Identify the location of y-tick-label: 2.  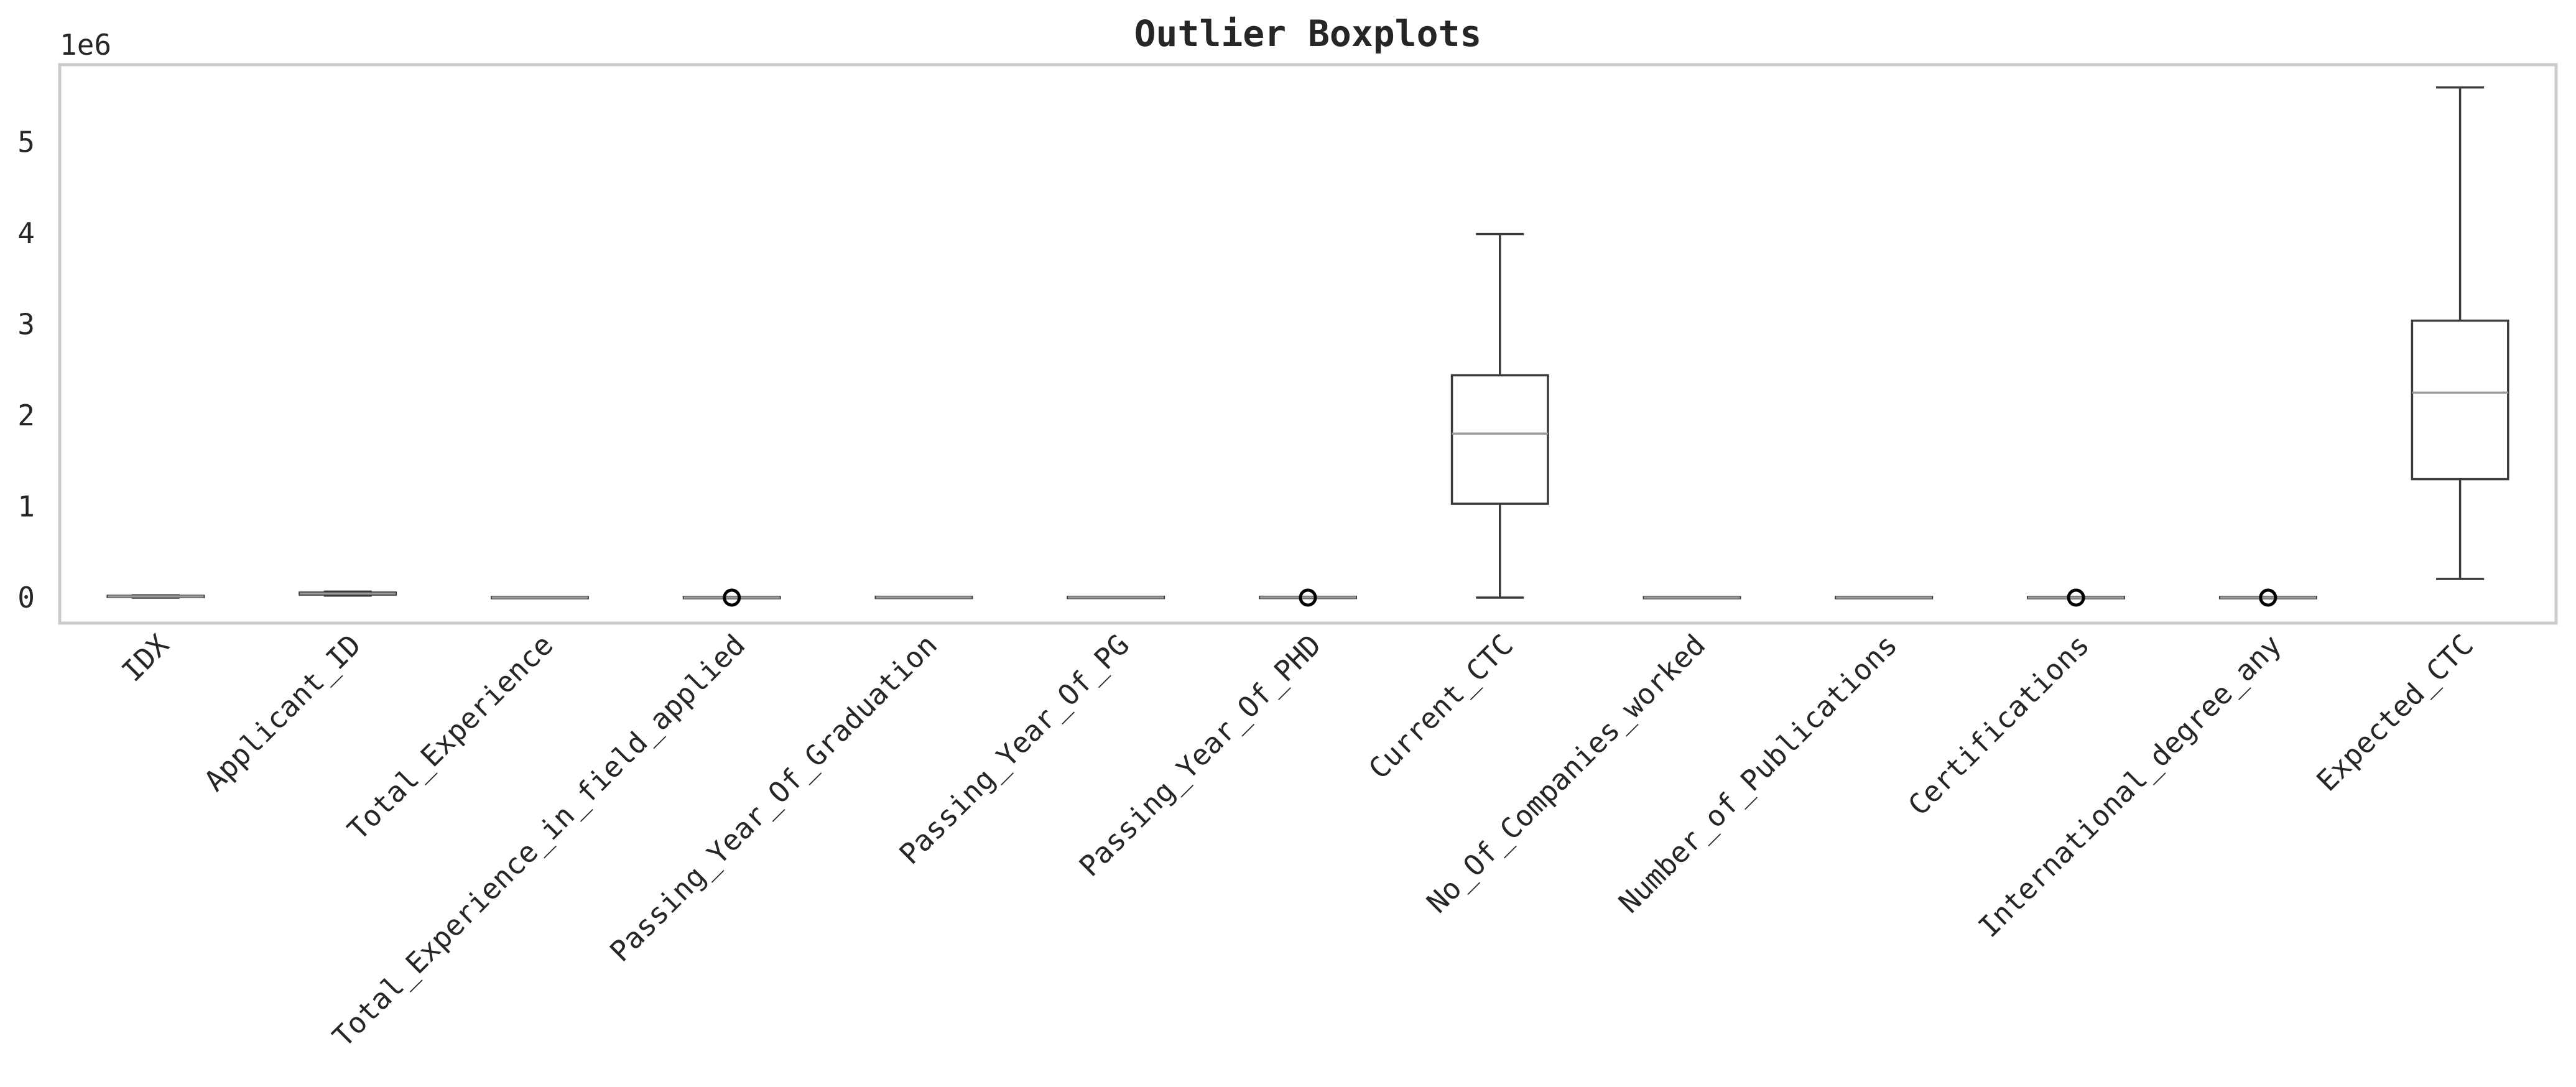
(26, 415).